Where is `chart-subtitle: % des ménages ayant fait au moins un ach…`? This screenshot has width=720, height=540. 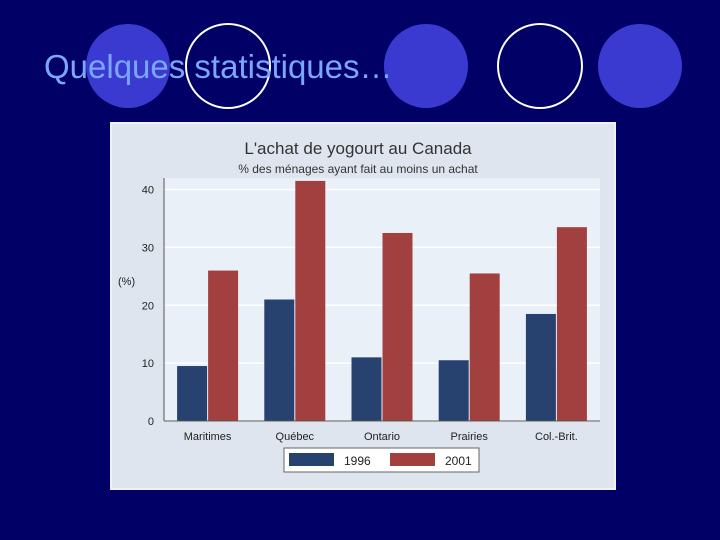 chart-subtitle: % des ménages ayant fait au moins un ach… is located at coordinates (358, 169).